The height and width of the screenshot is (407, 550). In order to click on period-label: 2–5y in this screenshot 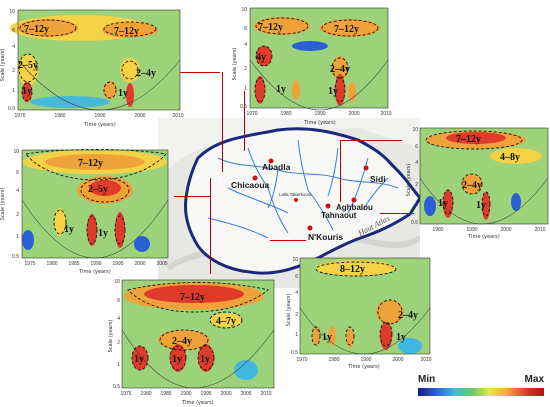, I will do `click(28, 65)`.